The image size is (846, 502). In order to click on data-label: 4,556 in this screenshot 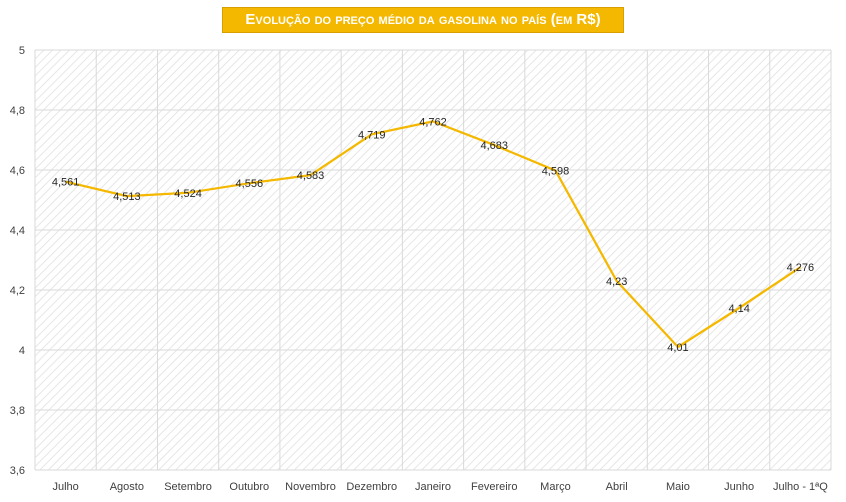, I will do `click(250, 184)`.